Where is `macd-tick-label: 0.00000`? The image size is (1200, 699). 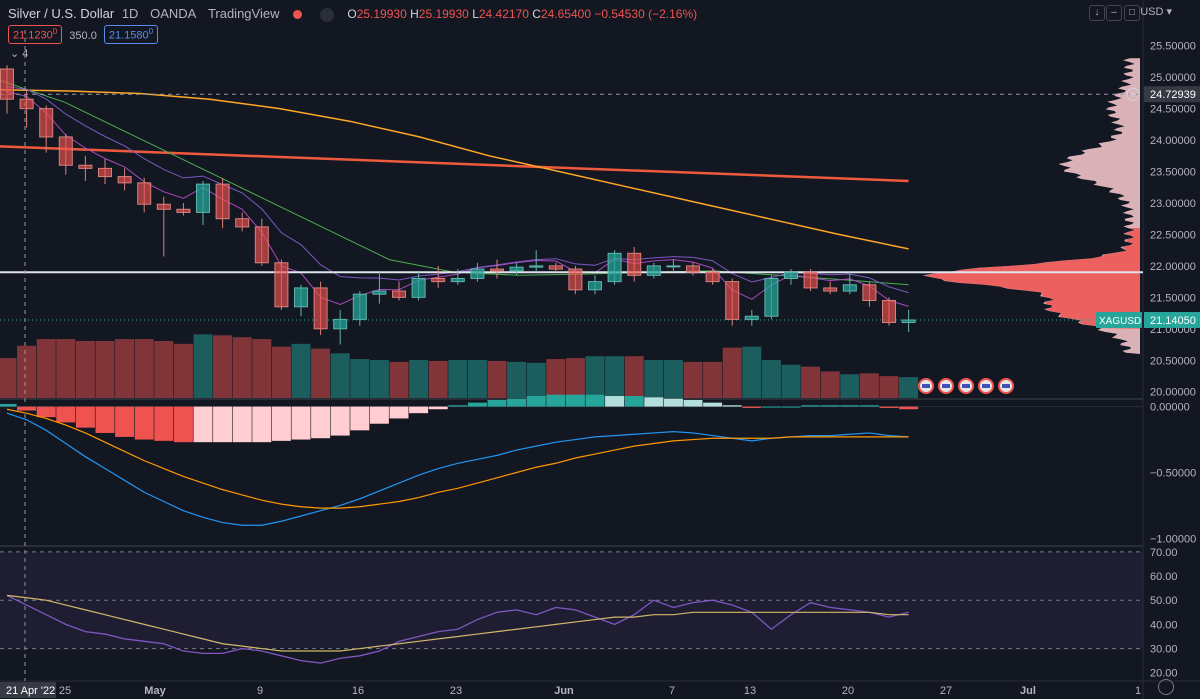
macd-tick-label: 0.00000 is located at coordinates (1170, 408).